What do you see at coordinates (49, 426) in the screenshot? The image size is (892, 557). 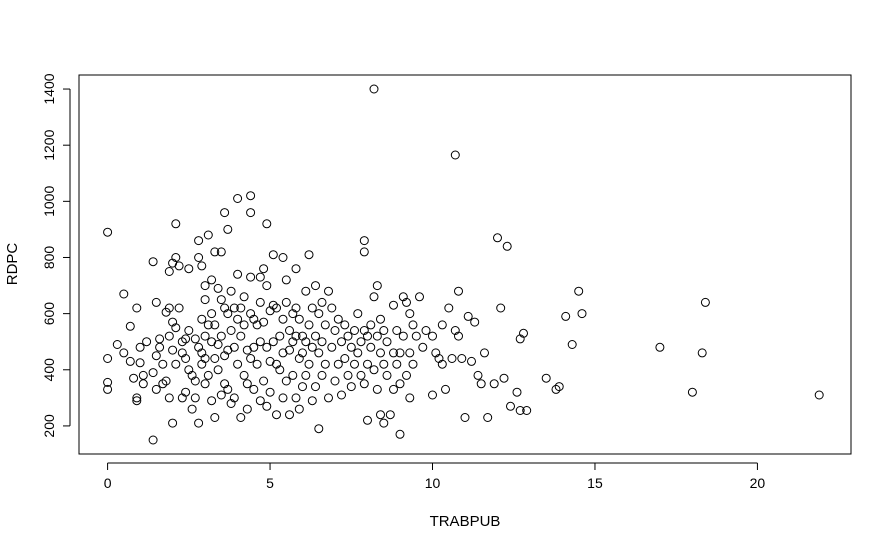 I see `y-tick-label: 200` at bounding box center [49, 426].